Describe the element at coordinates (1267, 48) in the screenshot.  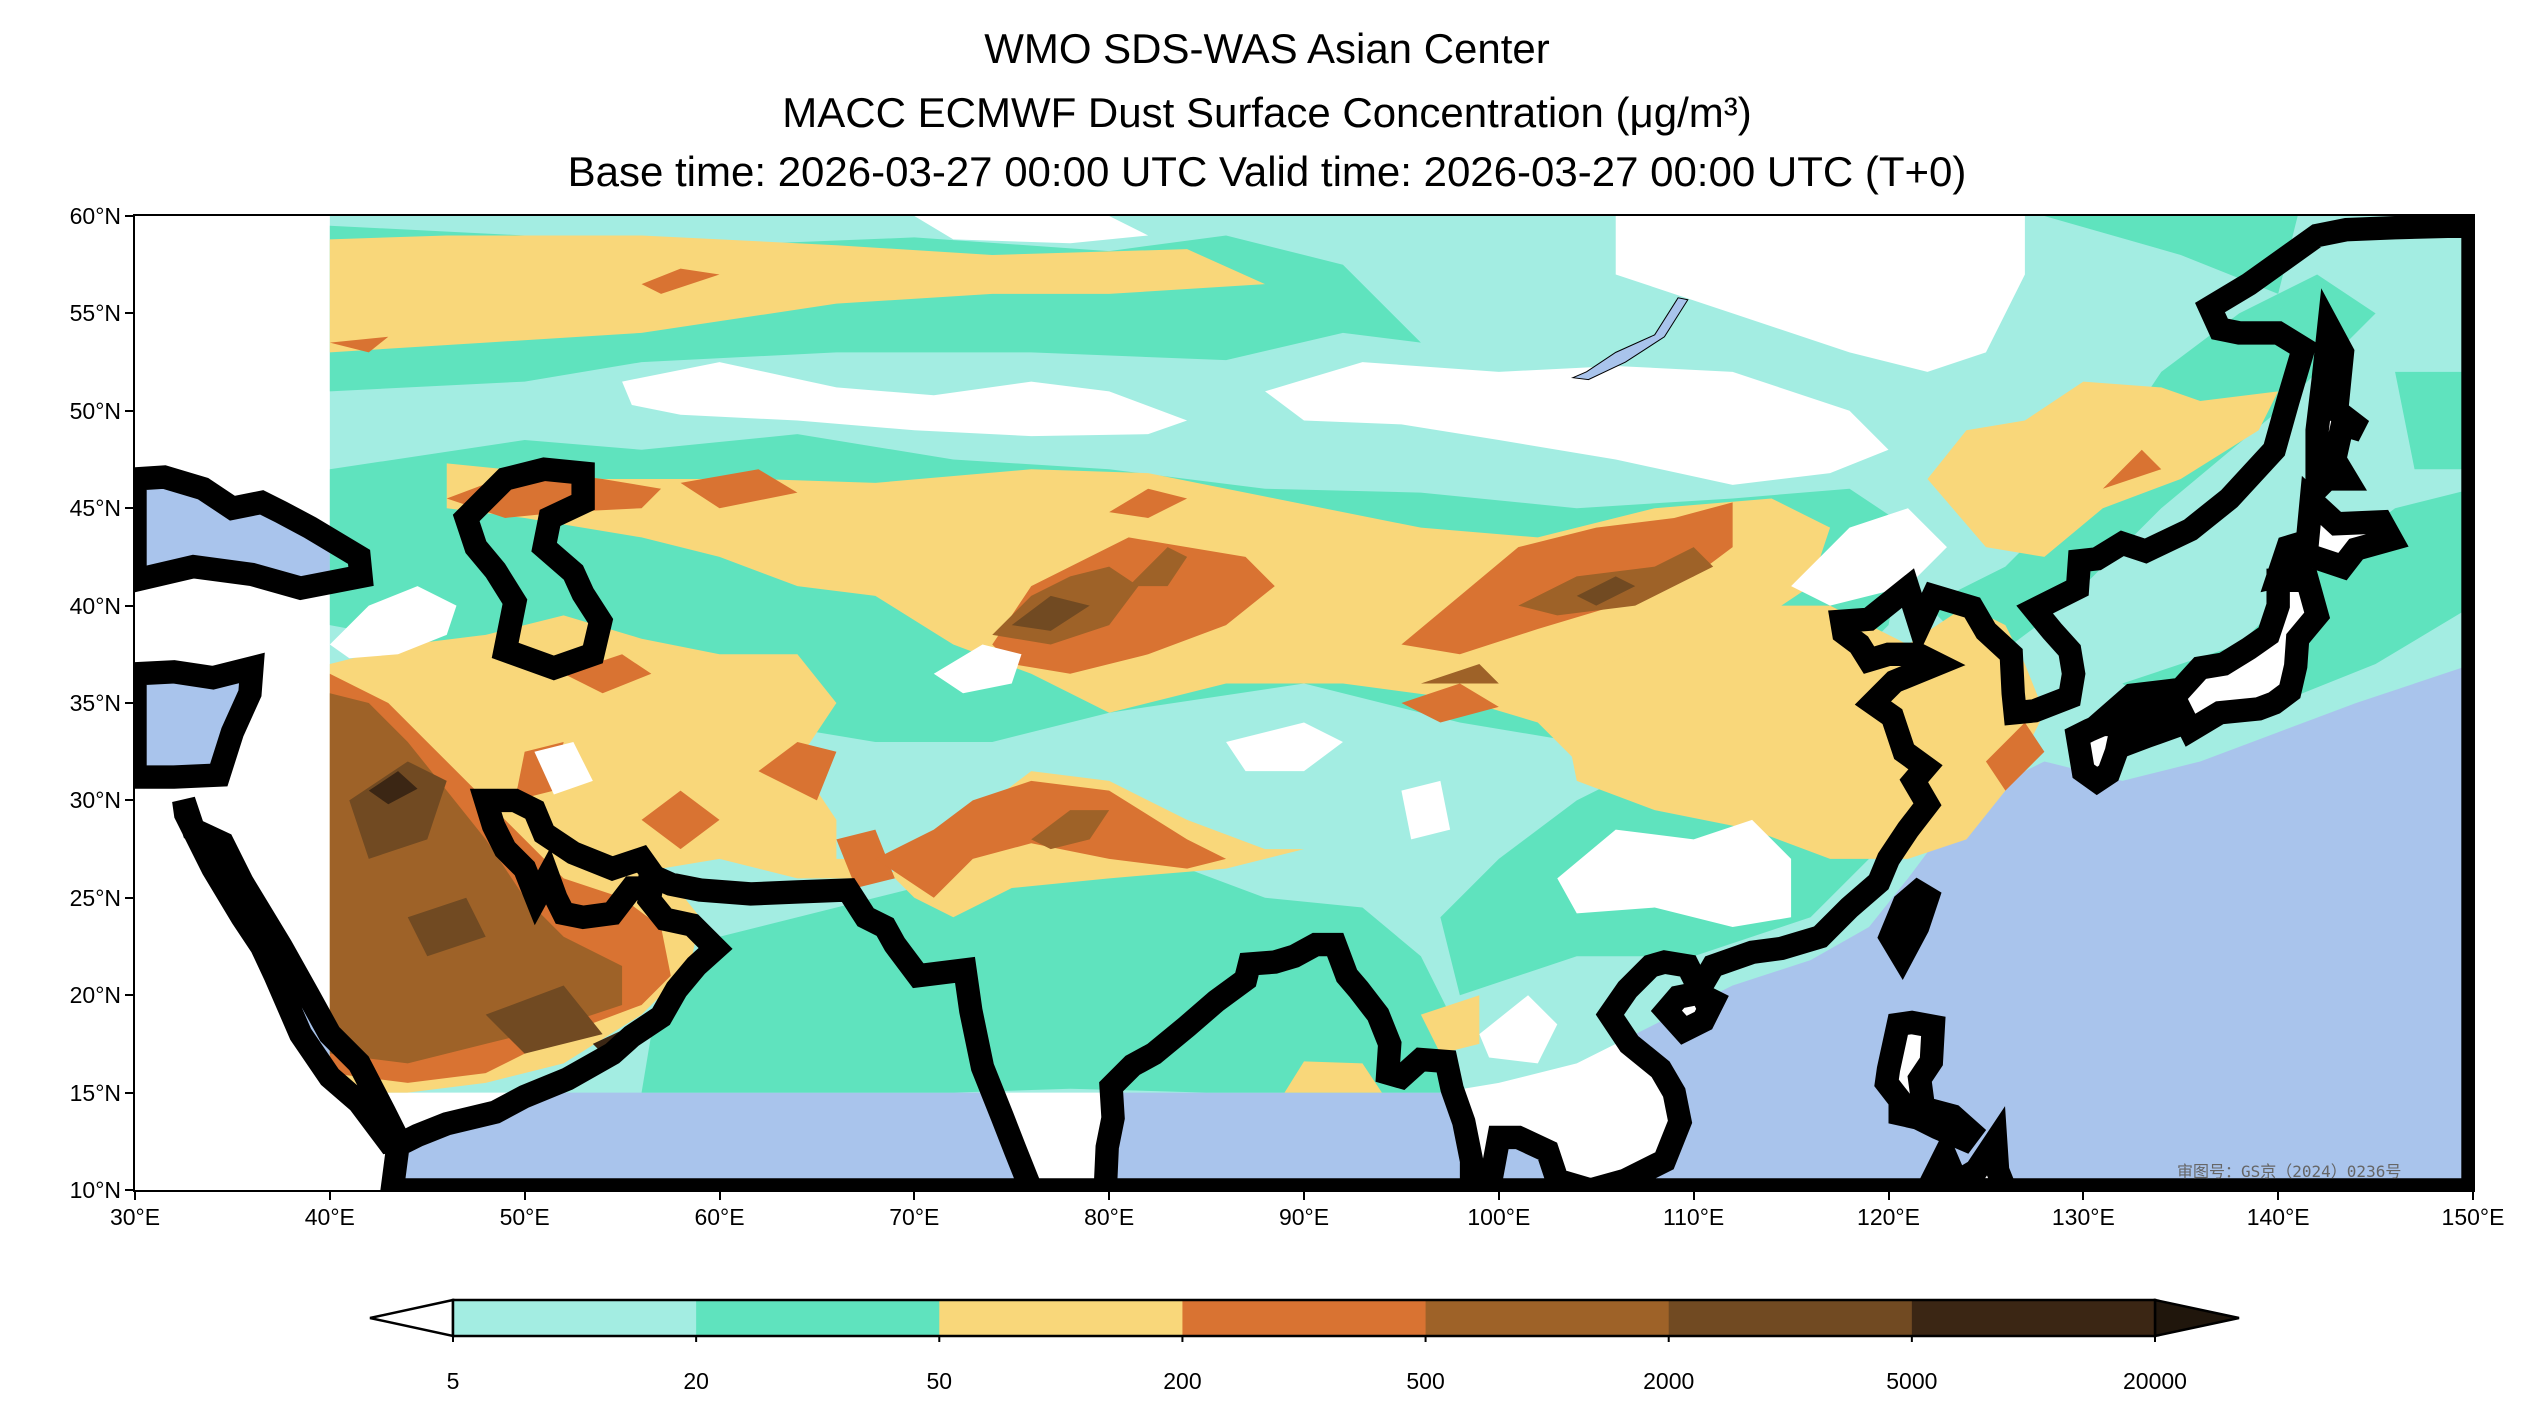
I see `title-line-1: WMO SDS-WAS Asian Center` at that location.